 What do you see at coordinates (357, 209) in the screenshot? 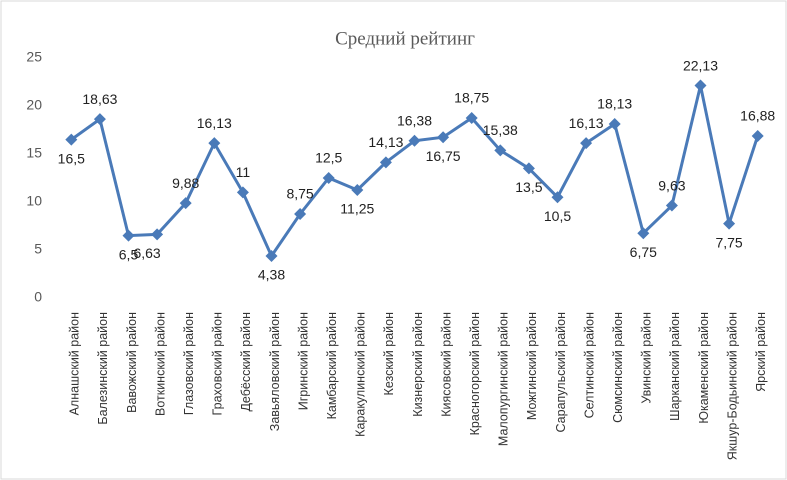
I see `data-label: 11,25` at bounding box center [357, 209].